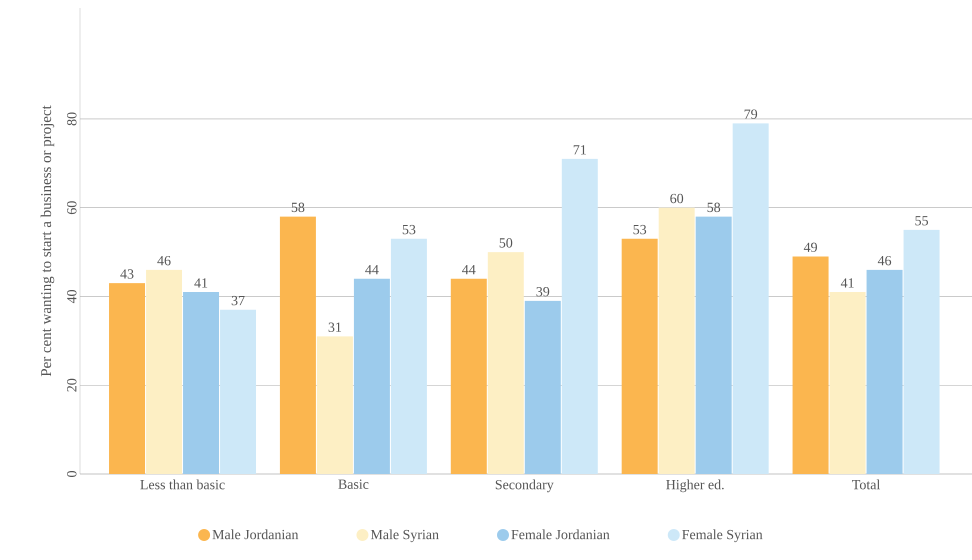 The height and width of the screenshot is (560, 972). I want to click on y-axis-title: Per cent wanting to start a business or project, so click(47, 240).